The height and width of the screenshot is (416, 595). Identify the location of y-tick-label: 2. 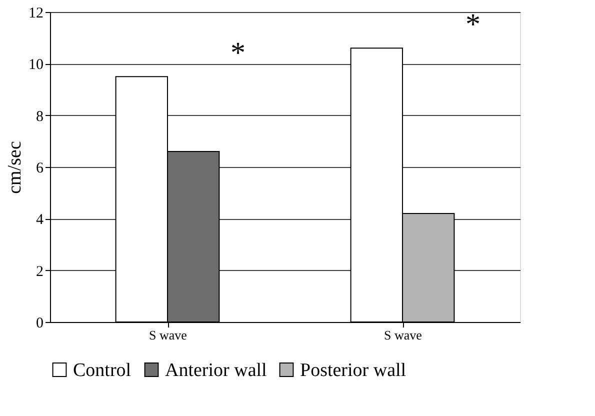
(40, 272).